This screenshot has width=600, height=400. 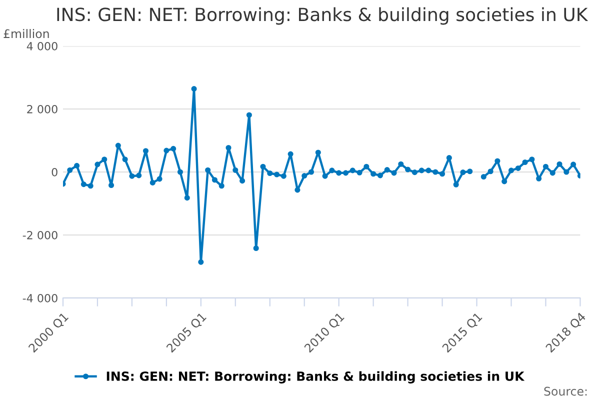 I want to click on y-tick-label: 0, so click(x=55, y=172).